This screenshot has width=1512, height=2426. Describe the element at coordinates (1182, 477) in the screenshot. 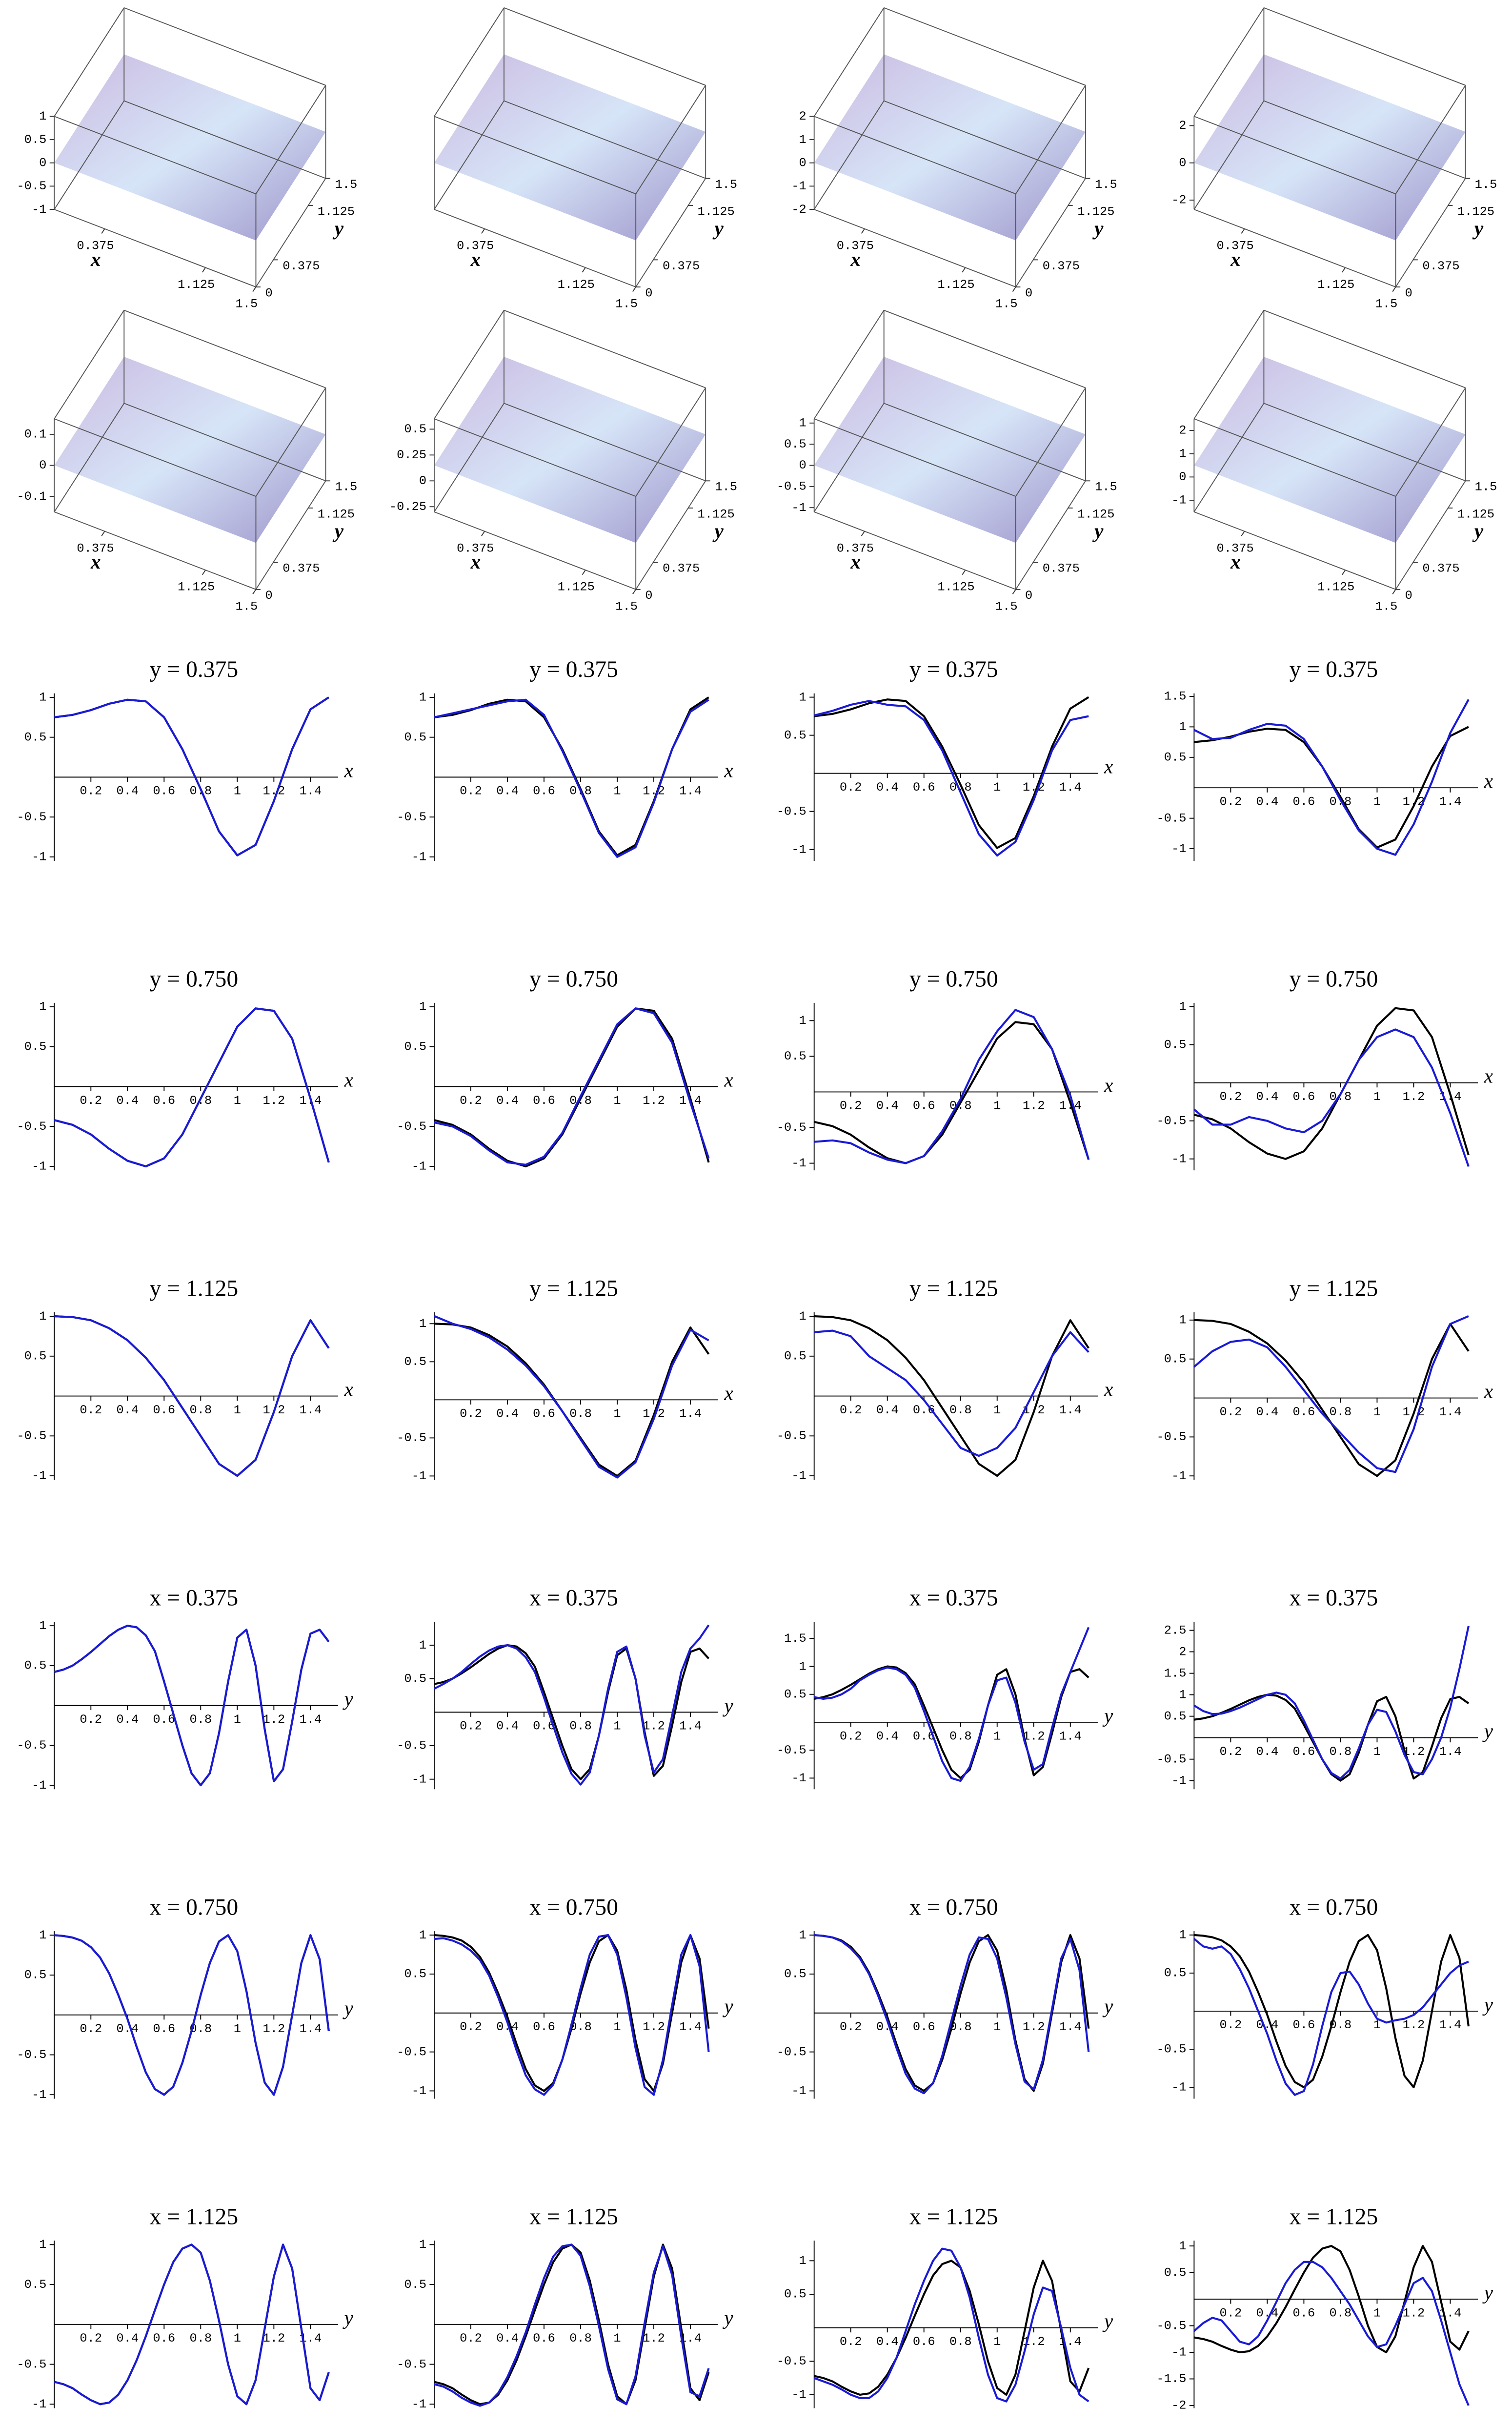

I see `z-tick-label: 0` at that location.